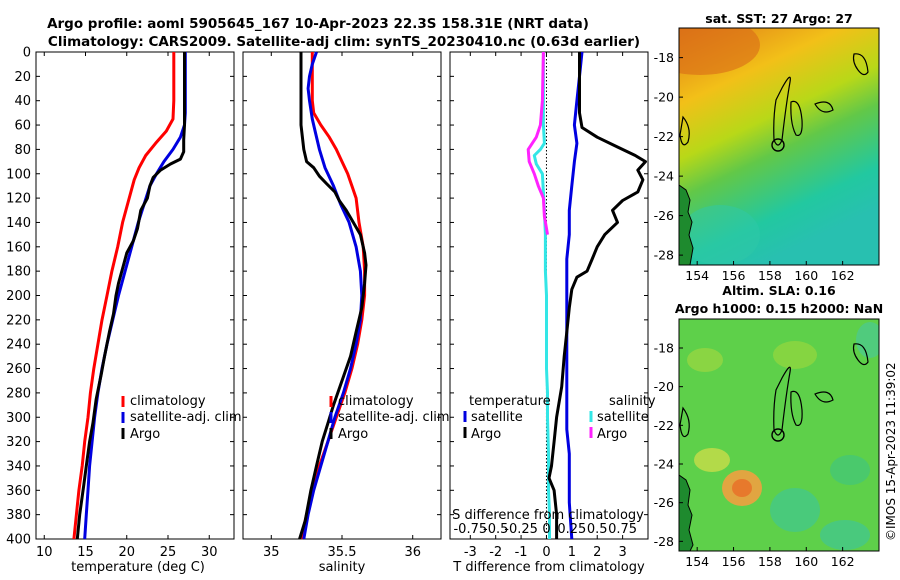 Image resolution: width=900 pixels, height=580 pixels. Describe the element at coordinates (541, 295) in the screenshot. I see `series-s-satellite` at that location.